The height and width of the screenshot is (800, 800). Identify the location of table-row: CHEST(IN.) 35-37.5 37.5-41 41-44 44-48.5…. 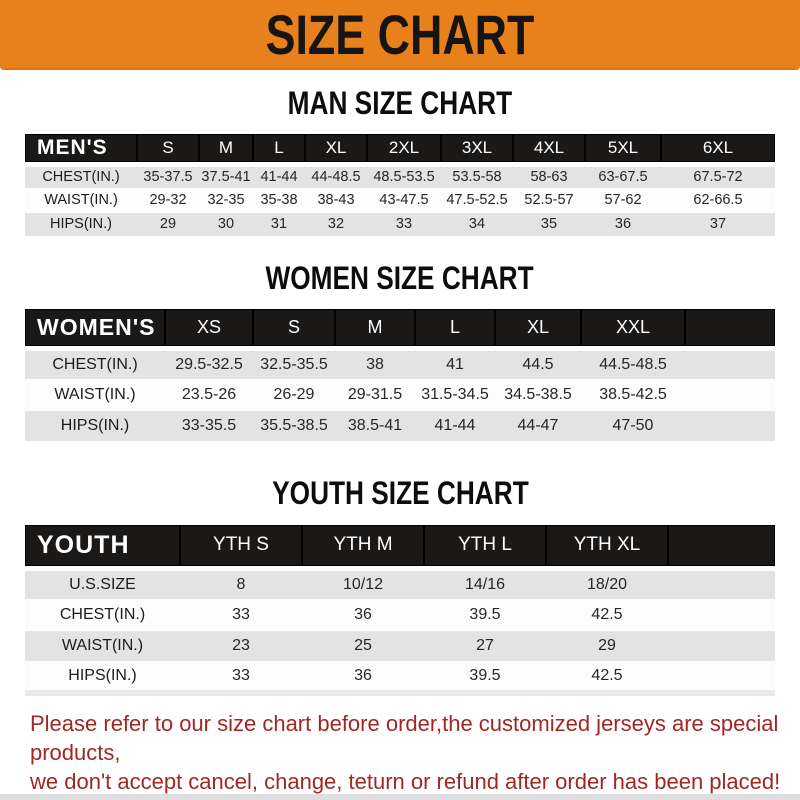
(400, 176).